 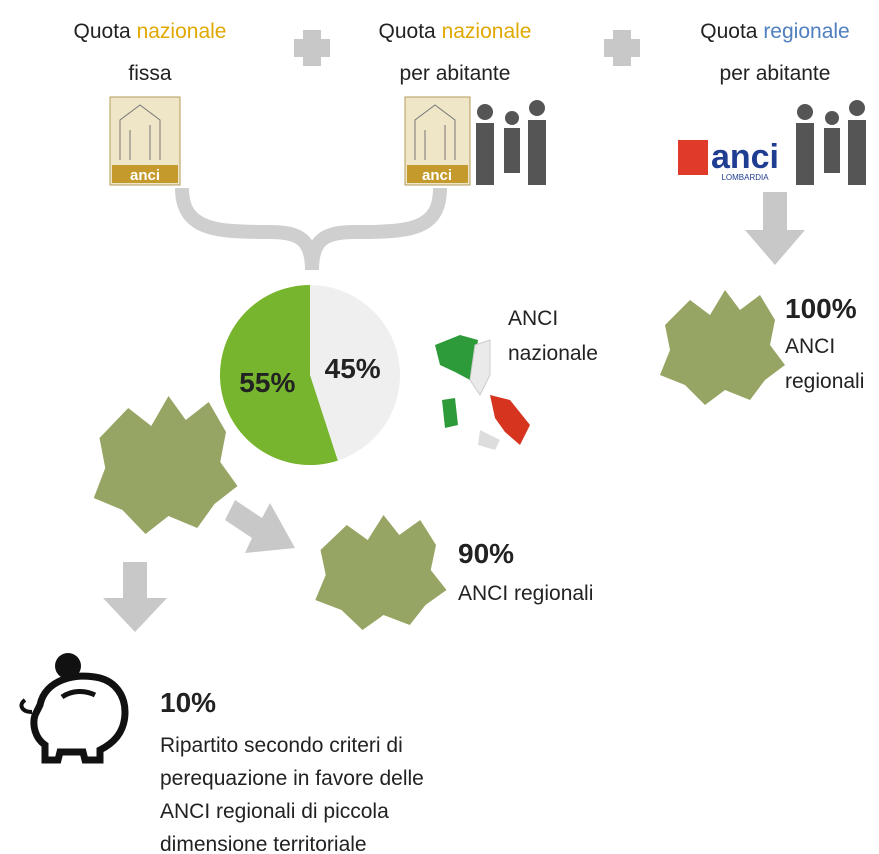 I want to click on text: perequazione in favore delle, so click(x=292, y=778).